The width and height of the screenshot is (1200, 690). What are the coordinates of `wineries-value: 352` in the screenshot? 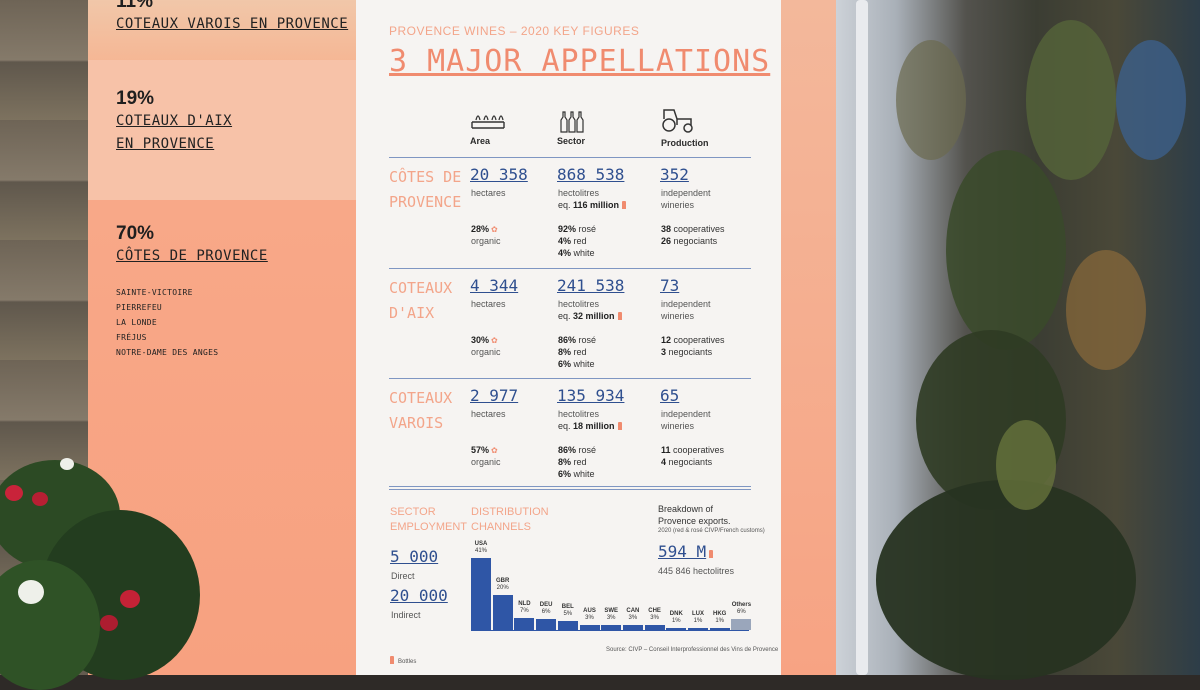 It's located at (674, 174).